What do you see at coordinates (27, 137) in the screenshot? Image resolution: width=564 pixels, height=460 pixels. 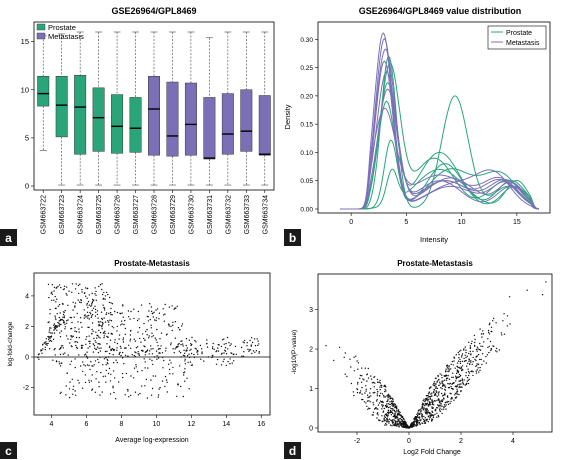 I see `panel-a-y-tick-label: 5` at bounding box center [27, 137].